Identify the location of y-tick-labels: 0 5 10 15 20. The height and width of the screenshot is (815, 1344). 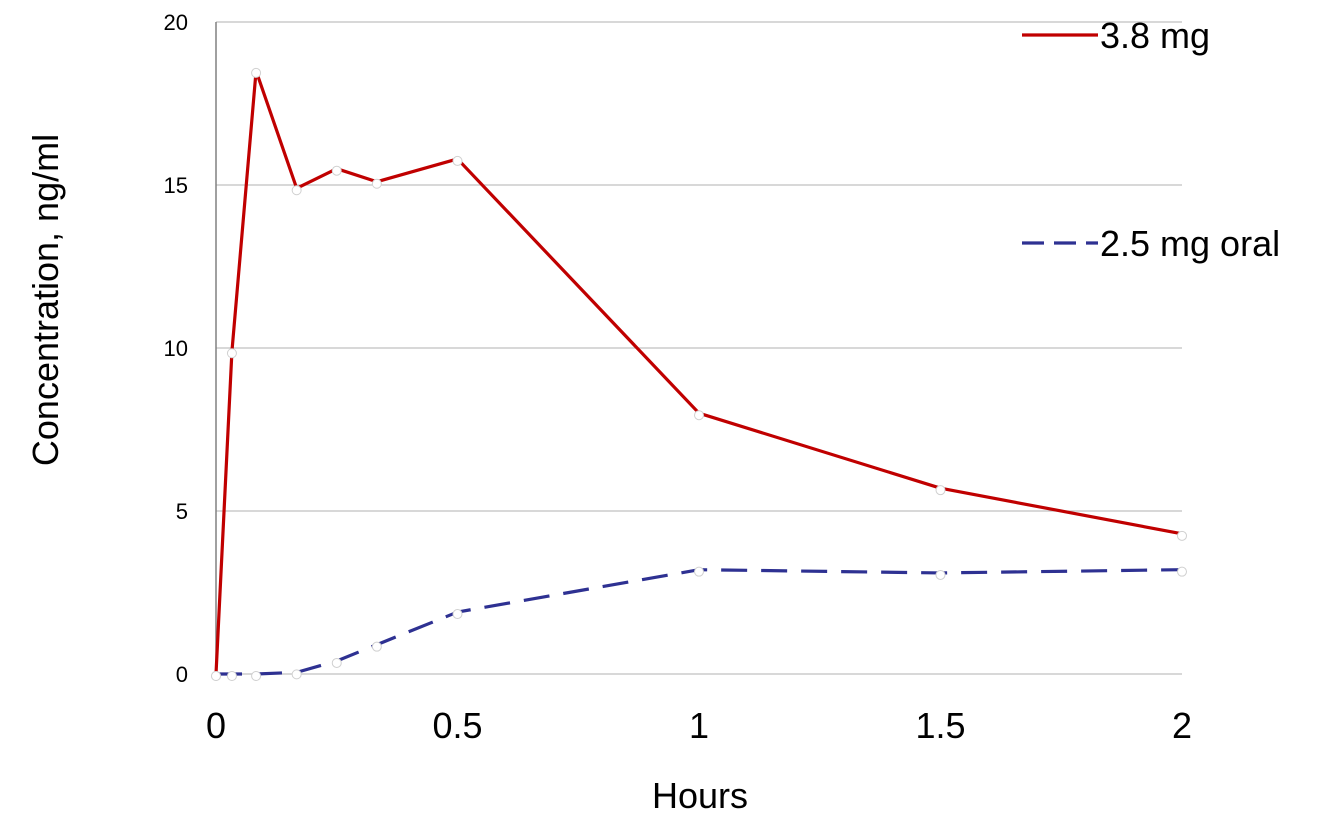
(176, 348).